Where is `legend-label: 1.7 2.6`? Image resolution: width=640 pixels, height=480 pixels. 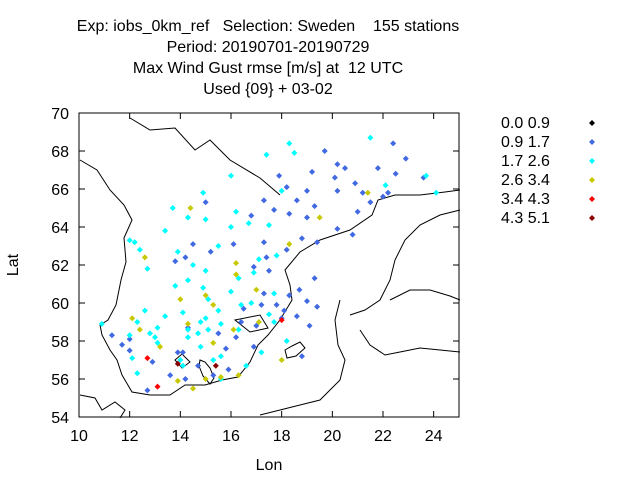
legend-label: 1.7 2.6 is located at coordinates (525, 161).